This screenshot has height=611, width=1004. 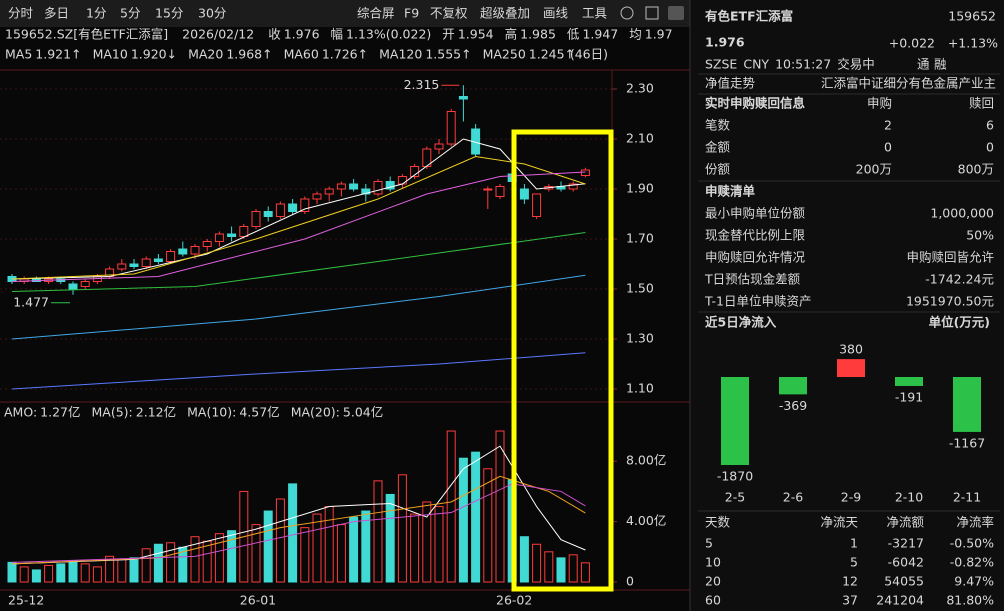 What do you see at coordinates (676, 13) in the screenshot?
I see `wp-icon` at bounding box center [676, 13].